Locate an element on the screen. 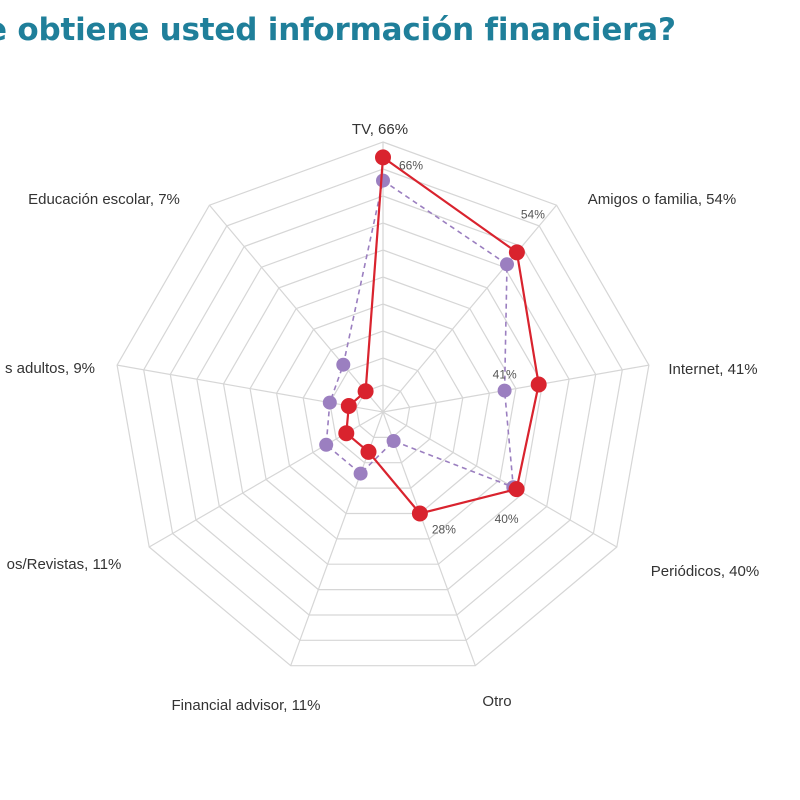  series-1-line is located at coordinates (442, 335).